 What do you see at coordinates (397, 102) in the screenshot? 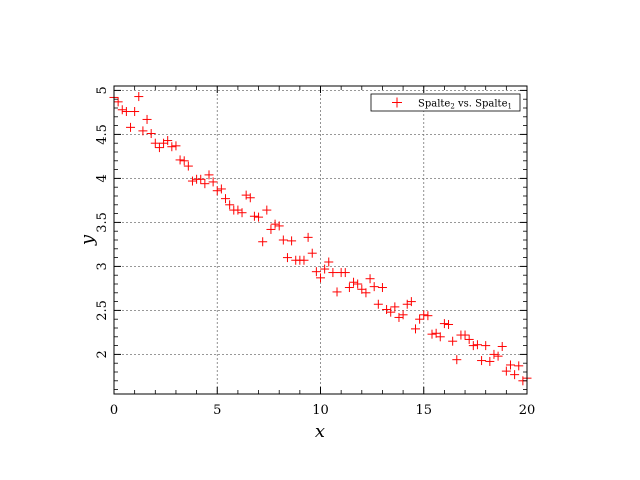
I see `legend-marker` at bounding box center [397, 102].